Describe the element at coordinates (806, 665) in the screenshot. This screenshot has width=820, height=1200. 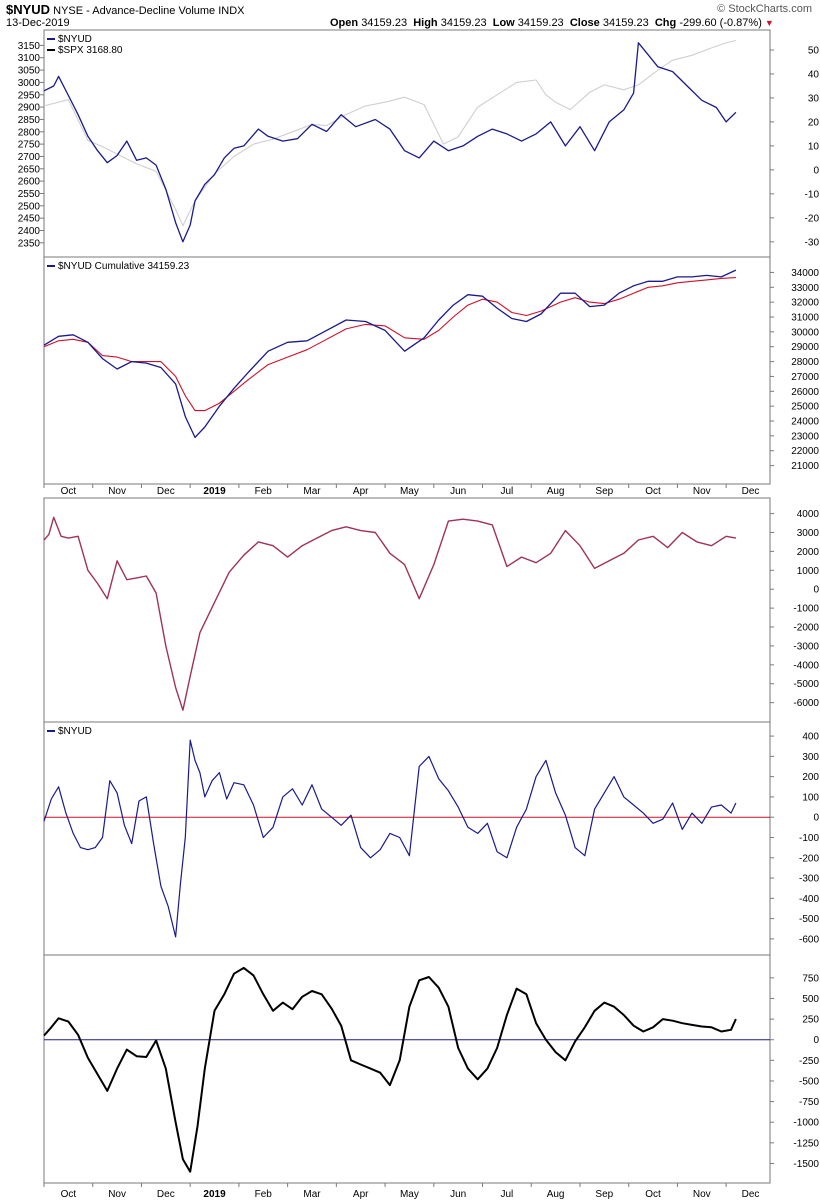
I see `right-tick-label: -4000` at that location.